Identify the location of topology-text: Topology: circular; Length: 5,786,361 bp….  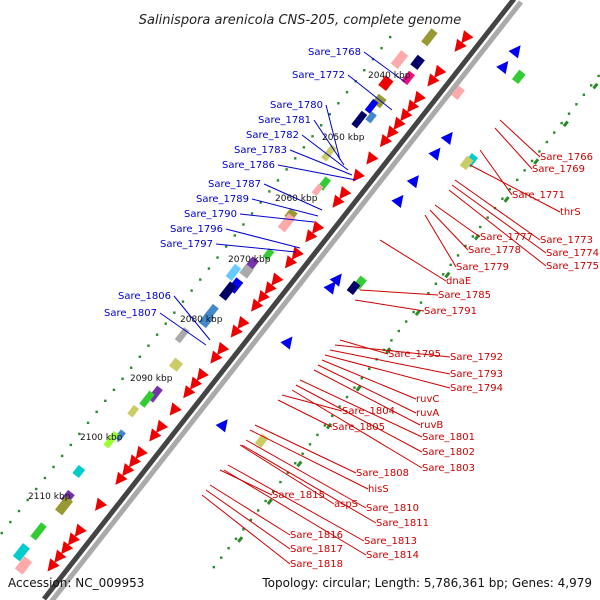
(426, 583).